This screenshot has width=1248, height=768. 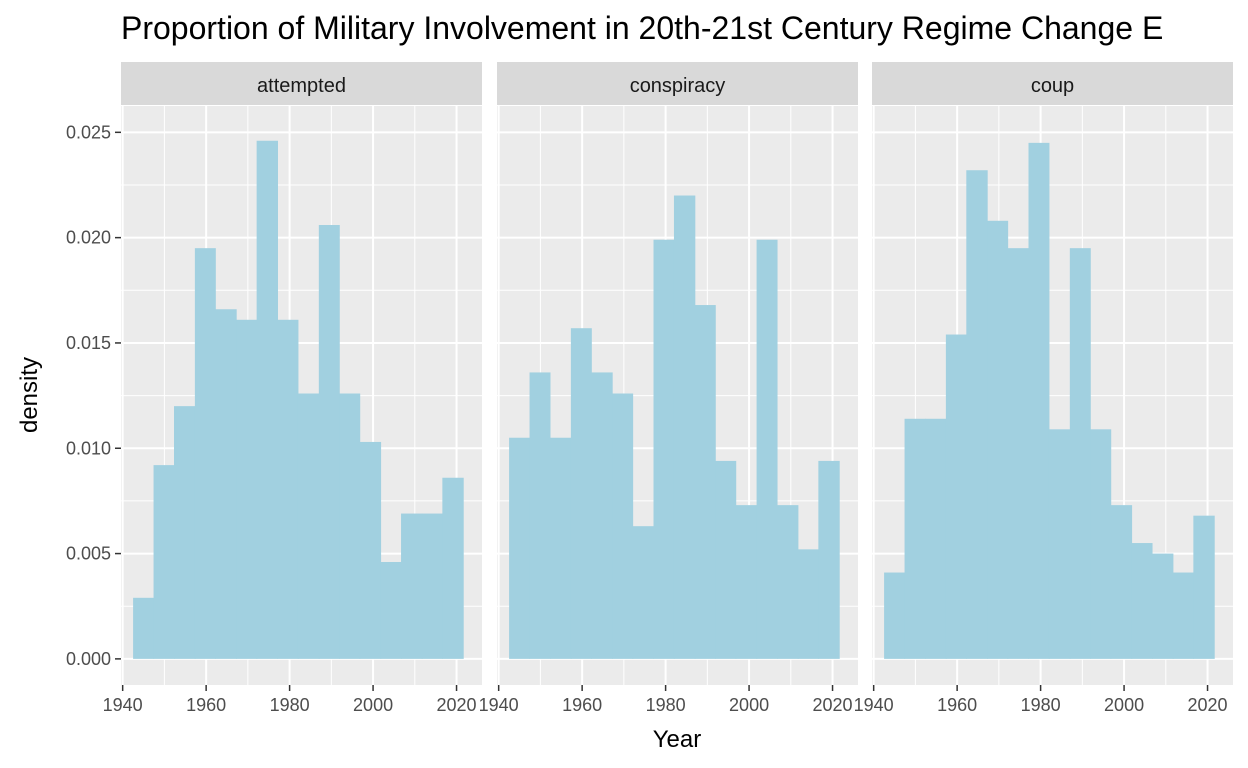 I want to click on x-axis-title: Year, so click(x=677, y=739).